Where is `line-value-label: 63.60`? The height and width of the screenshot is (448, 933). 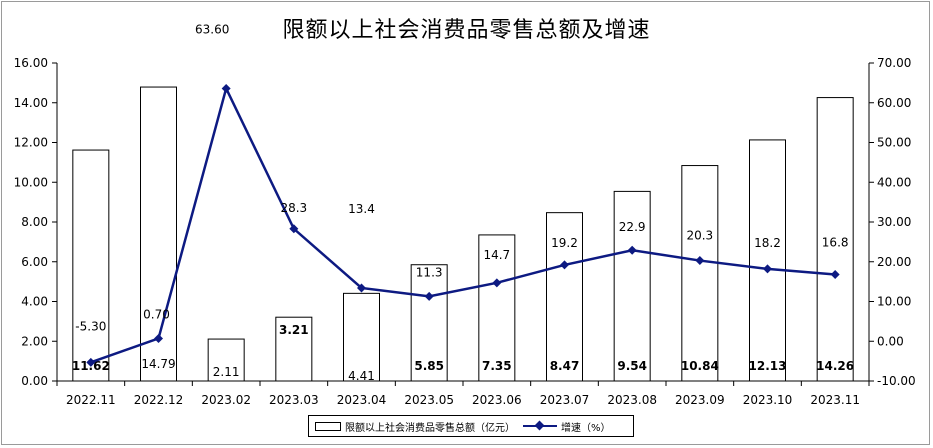 line-value-label: 63.60 is located at coordinates (212, 29).